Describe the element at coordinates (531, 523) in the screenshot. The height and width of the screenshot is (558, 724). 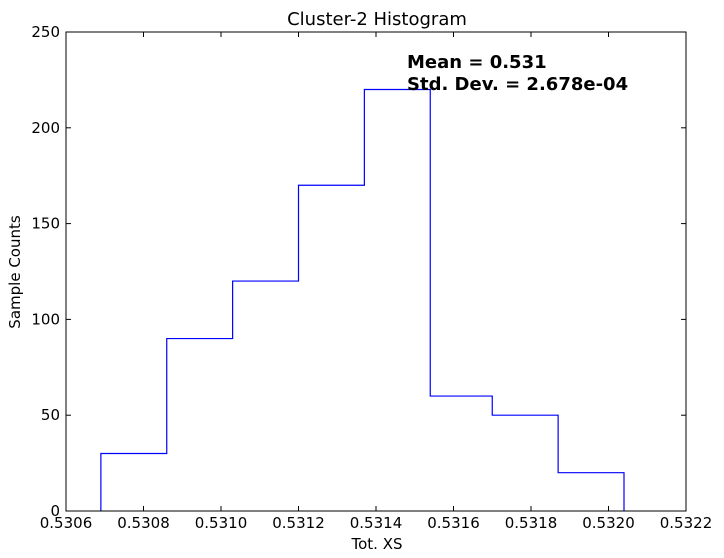
I see `x-tick-label: 0.5318` at that location.